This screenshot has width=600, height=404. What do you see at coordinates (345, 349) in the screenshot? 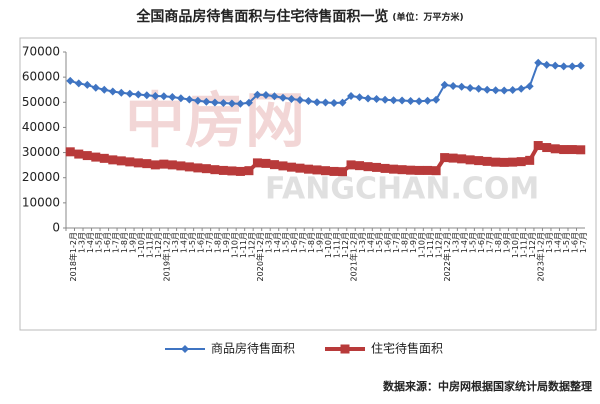
I see `legend-marker` at bounding box center [345, 349].